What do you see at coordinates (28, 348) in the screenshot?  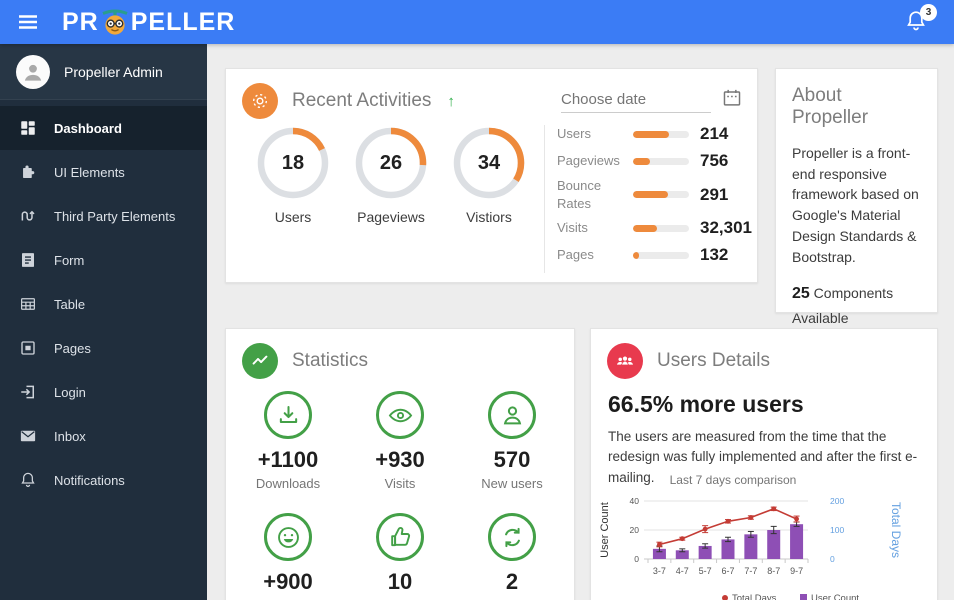 I see `pages-icon` at bounding box center [28, 348].